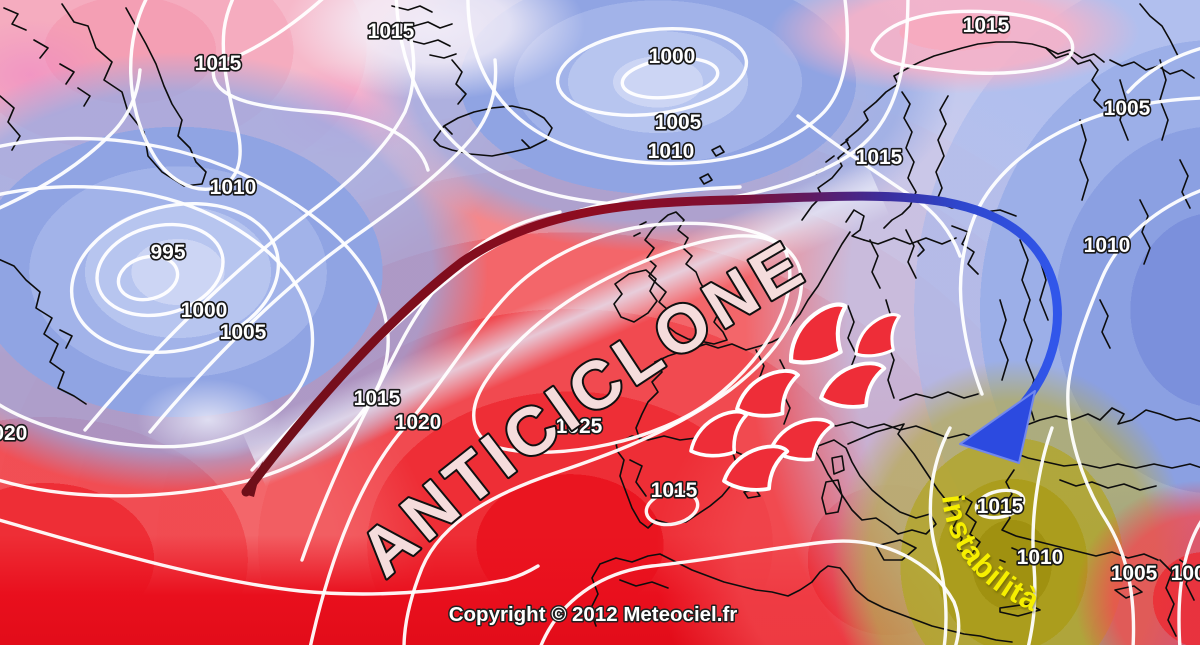  I want to click on isobar-1015-topleft, so click(320, 86).